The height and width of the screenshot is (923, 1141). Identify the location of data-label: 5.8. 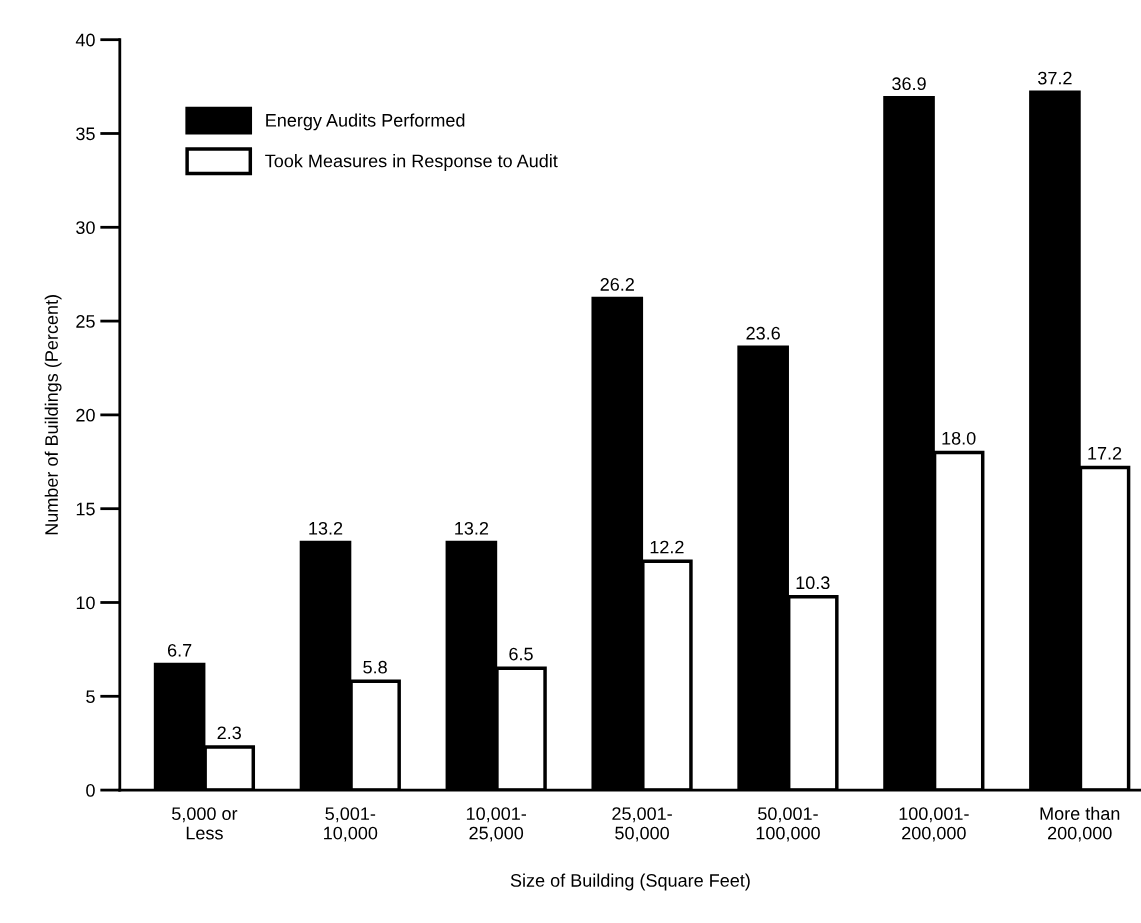
(375, 667).